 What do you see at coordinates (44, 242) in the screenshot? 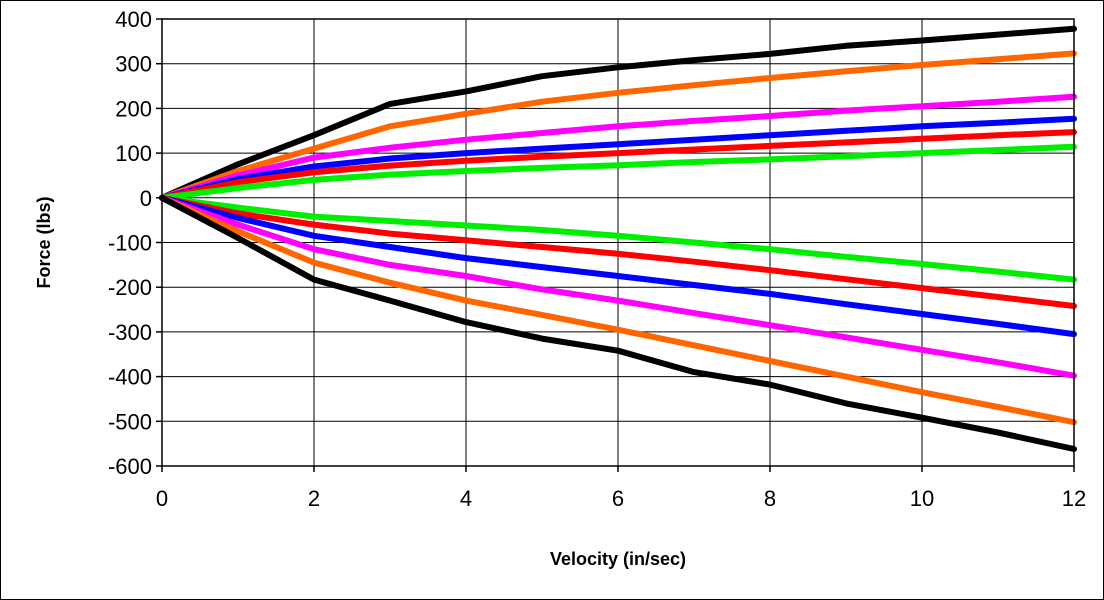
I see `y-axis-title: Force (lbs)` at bounding box center [44, 242].